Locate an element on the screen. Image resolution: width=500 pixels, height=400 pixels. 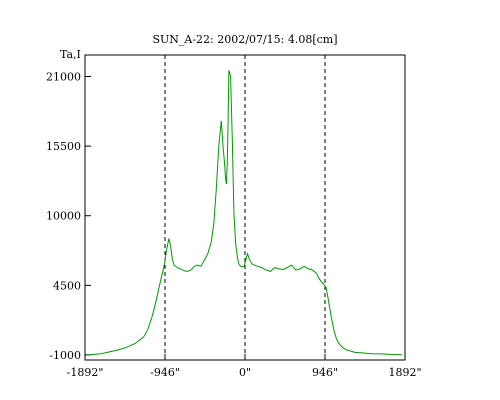
x-axis: -1892" -946" 0" 946" 1892" is located at coordinates (244, 366).